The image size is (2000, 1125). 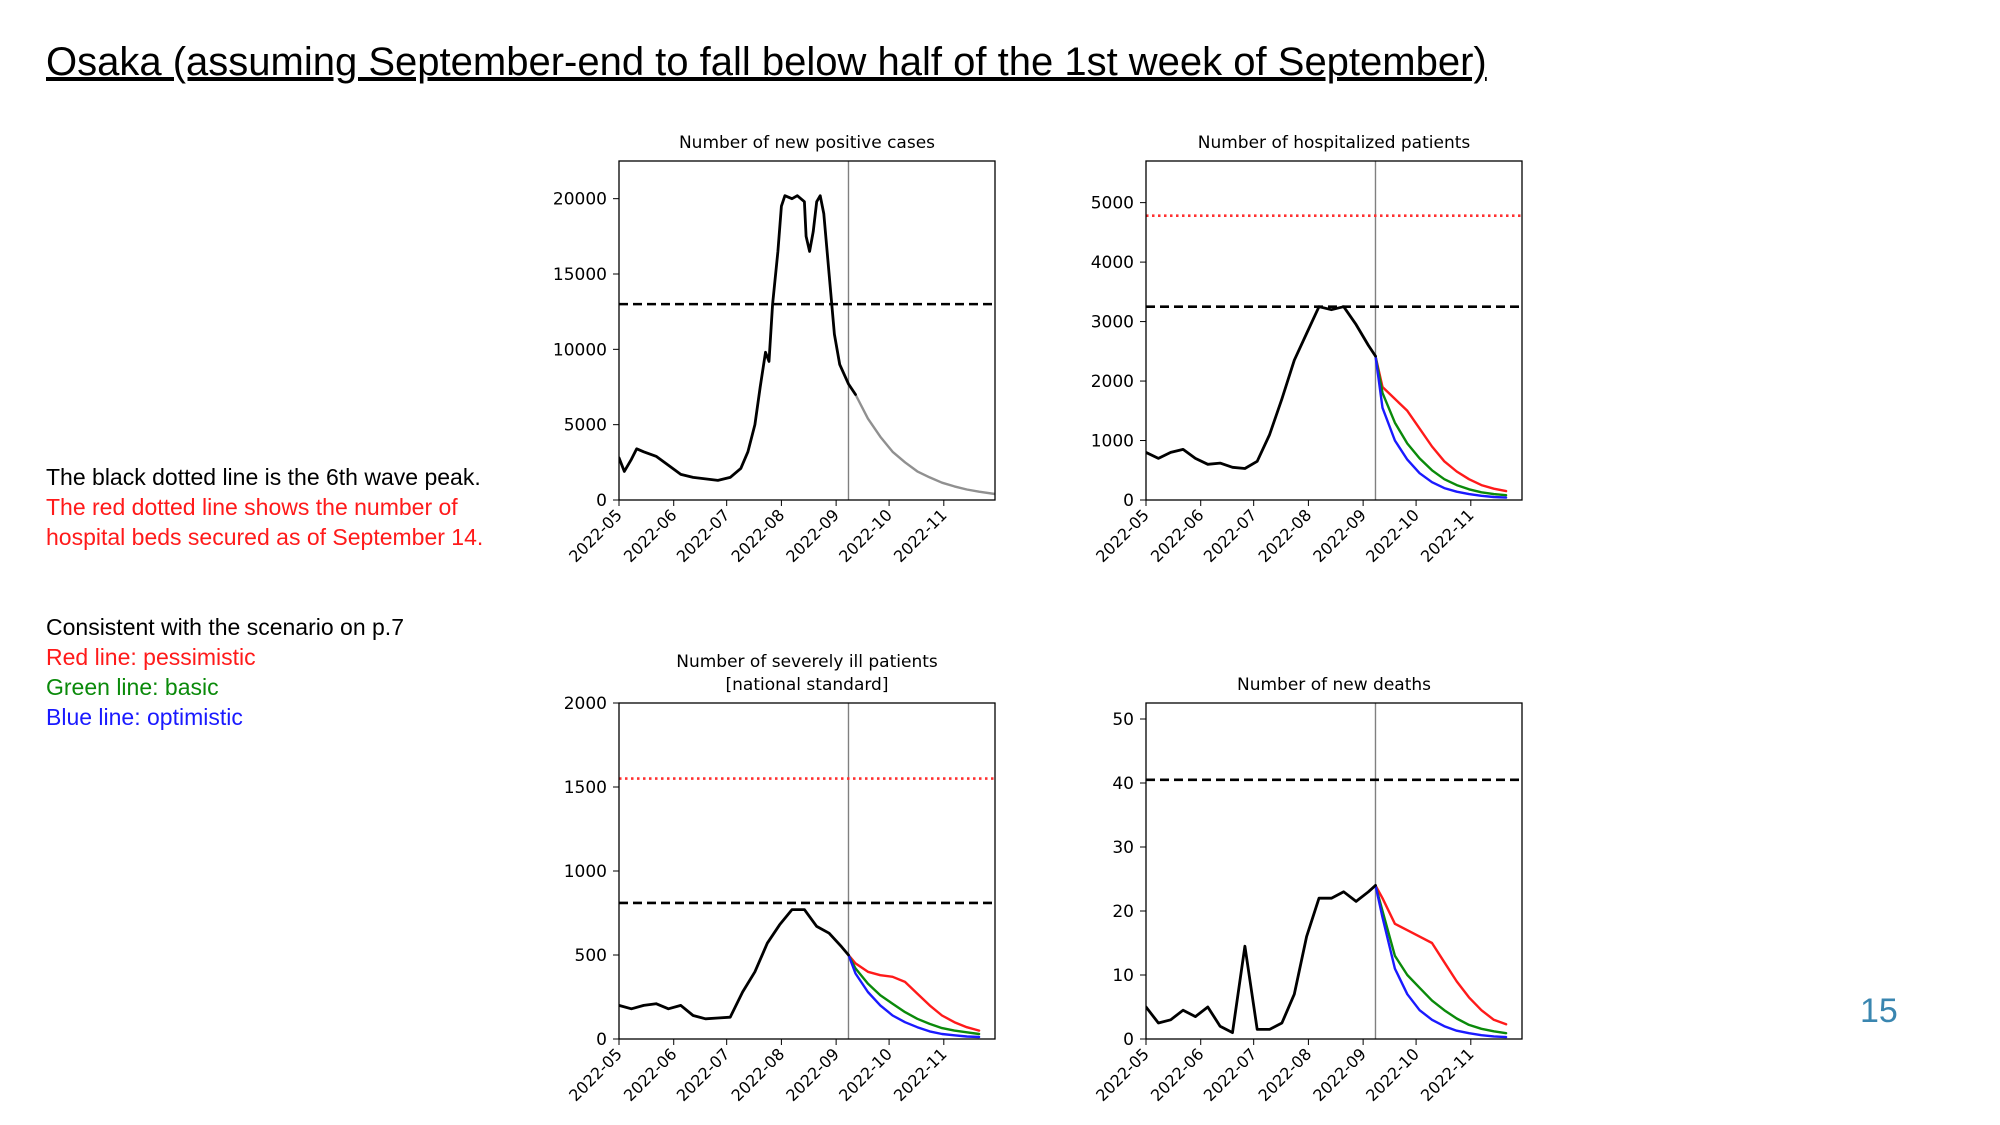 I want to click on y-tick-label: 500, so click(x=591, y=956).